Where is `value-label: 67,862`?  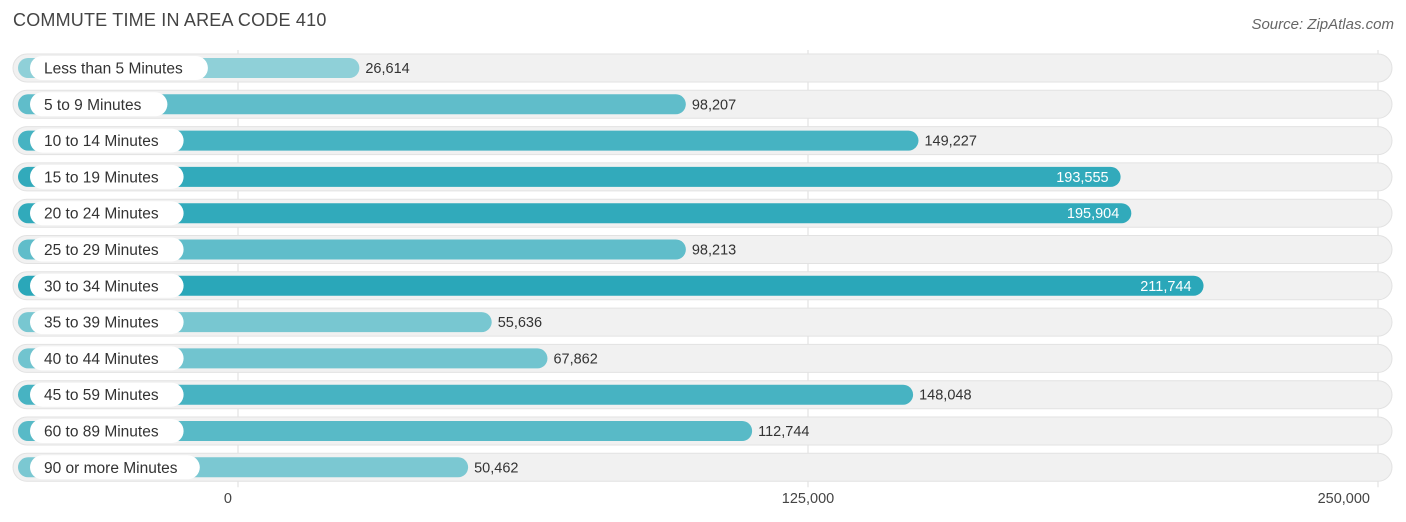 value-label: 67,862 is located at coordinates (575, 359).